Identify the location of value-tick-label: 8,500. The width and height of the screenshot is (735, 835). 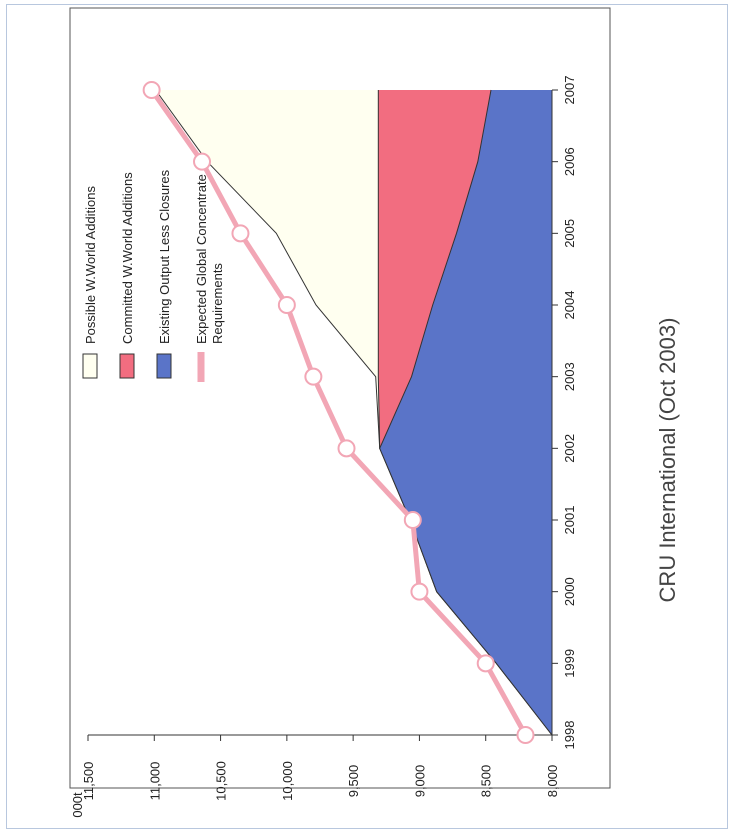
(486, 781).